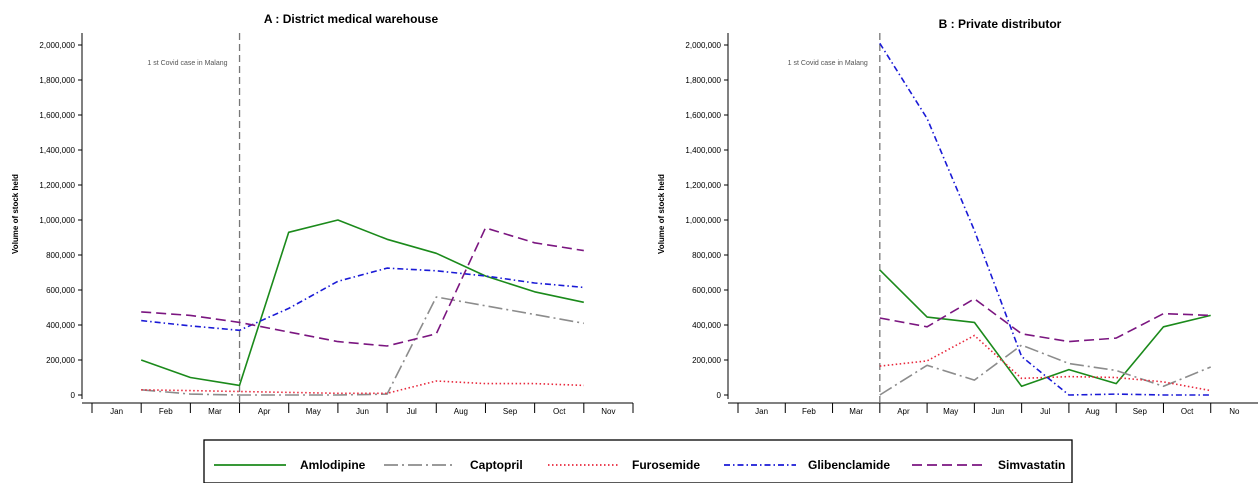 The height and width of the screenshot is (483, 1258). What do you see at coordinates (362, 299) in the screenshot?
I see `series-line-glibenclamide` at bounding box center [362, 299].